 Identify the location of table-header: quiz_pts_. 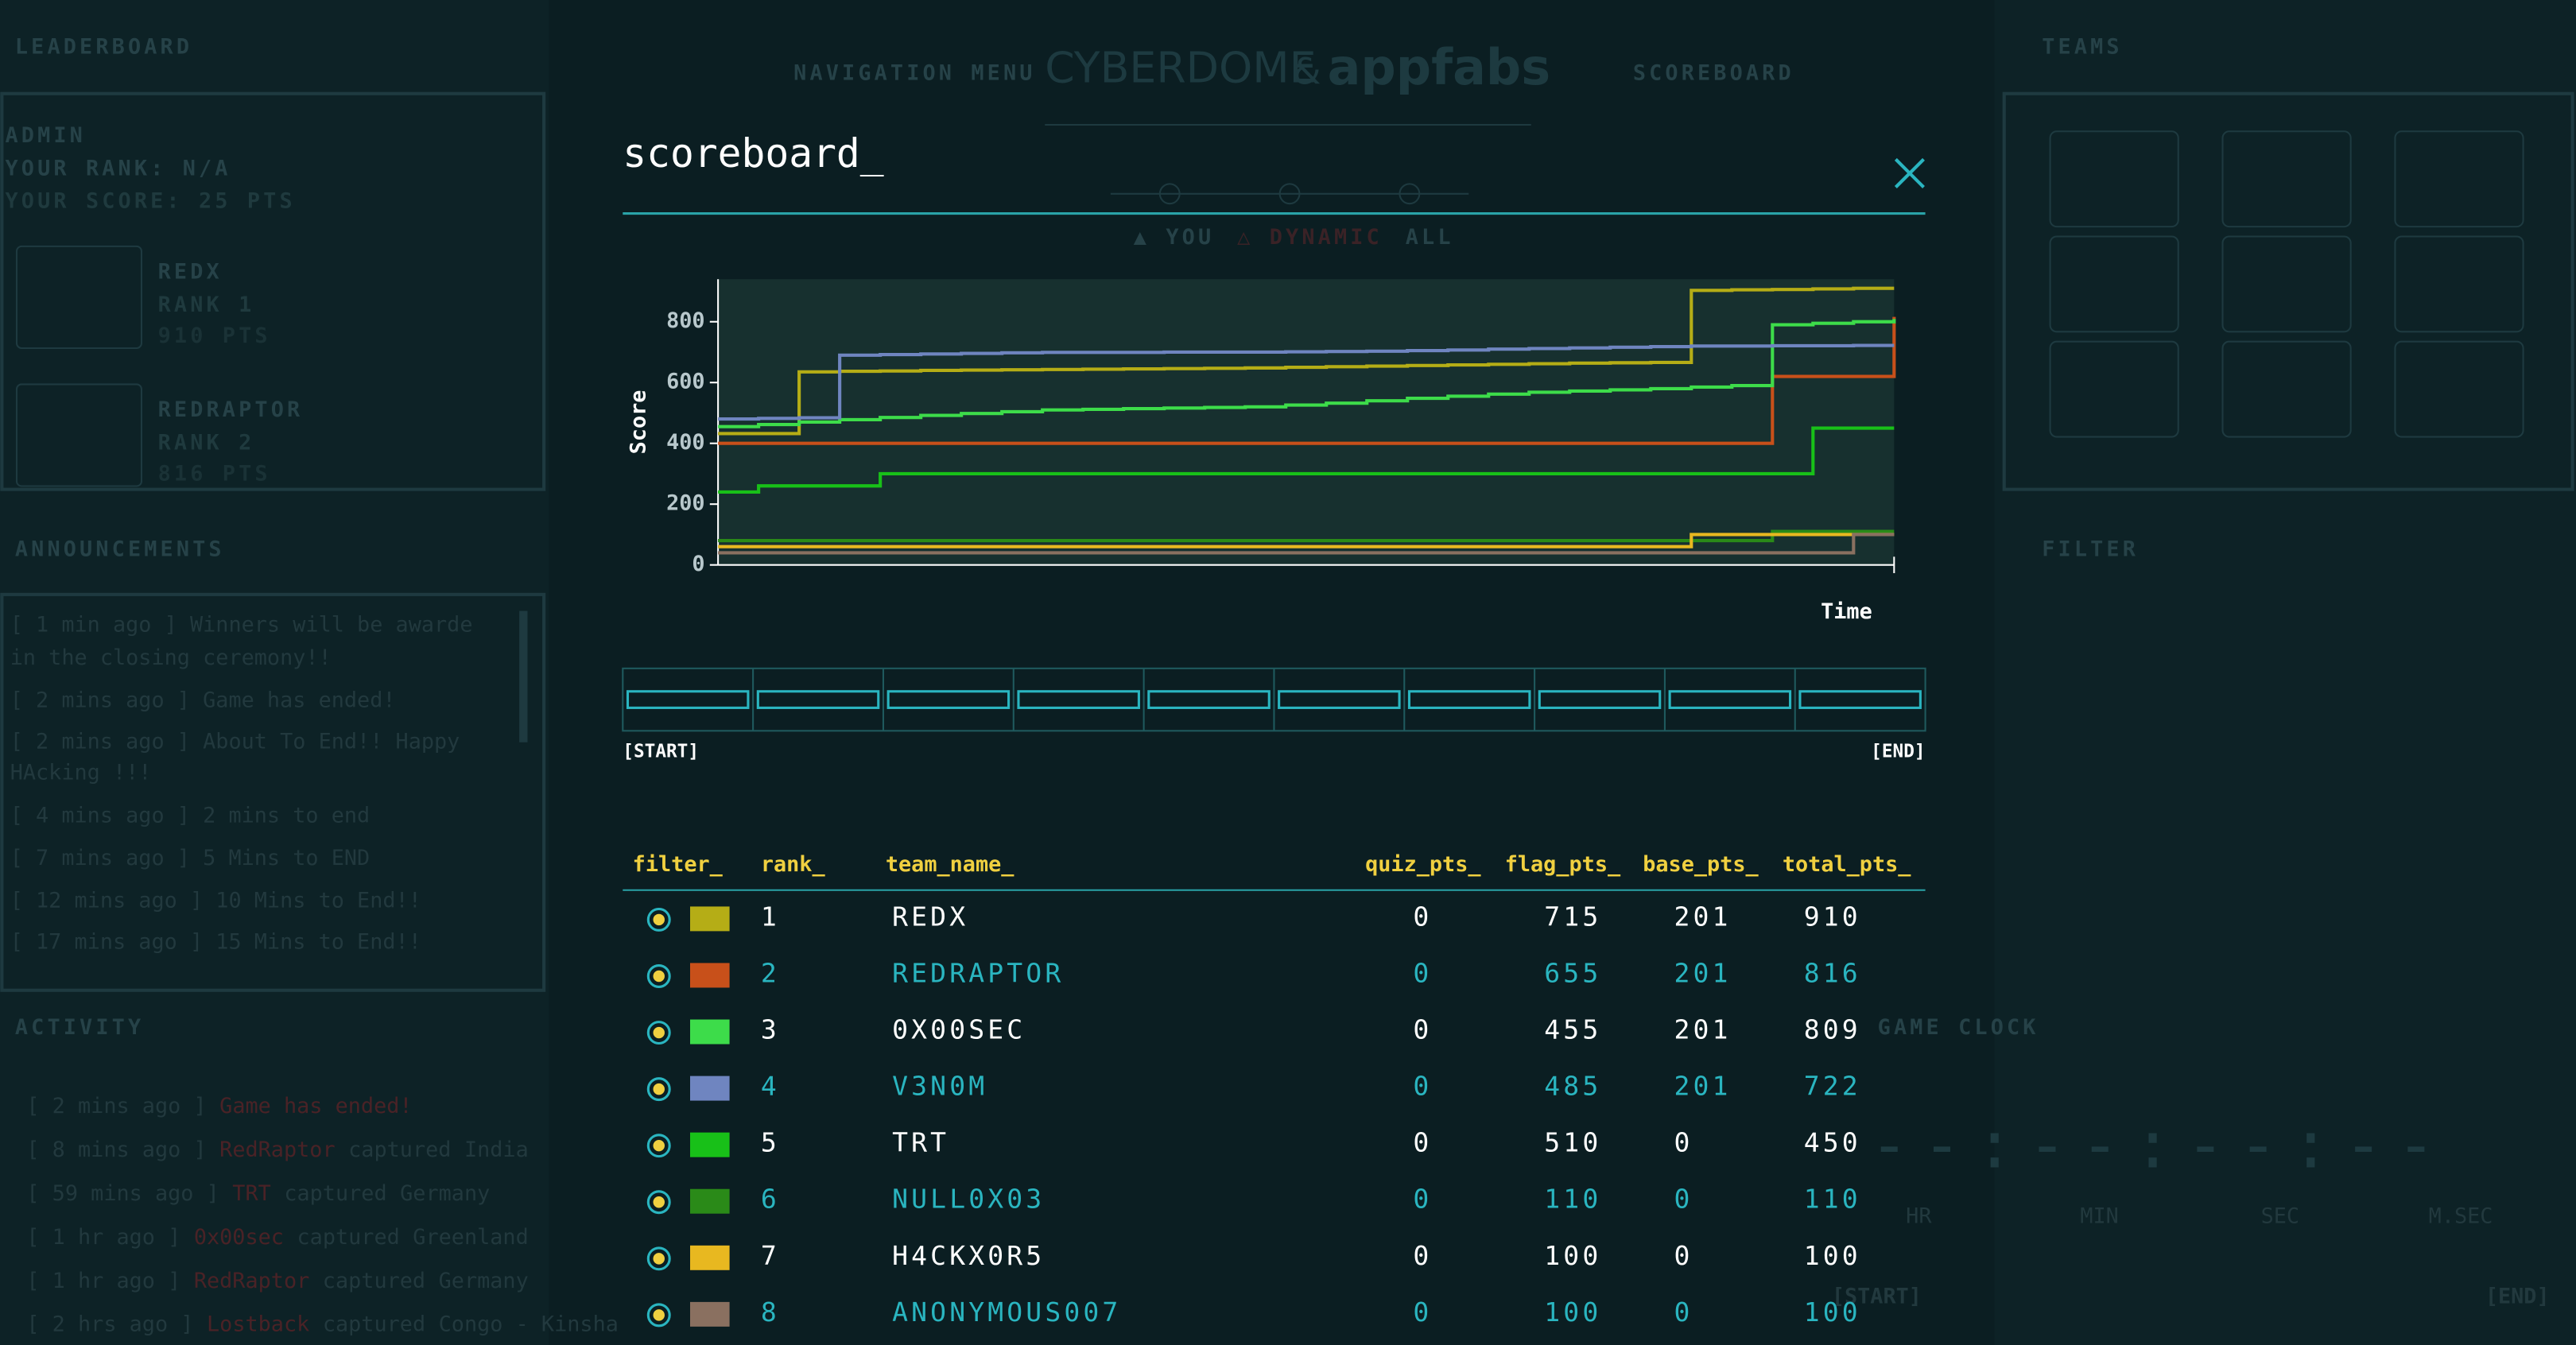
(1423, 864).